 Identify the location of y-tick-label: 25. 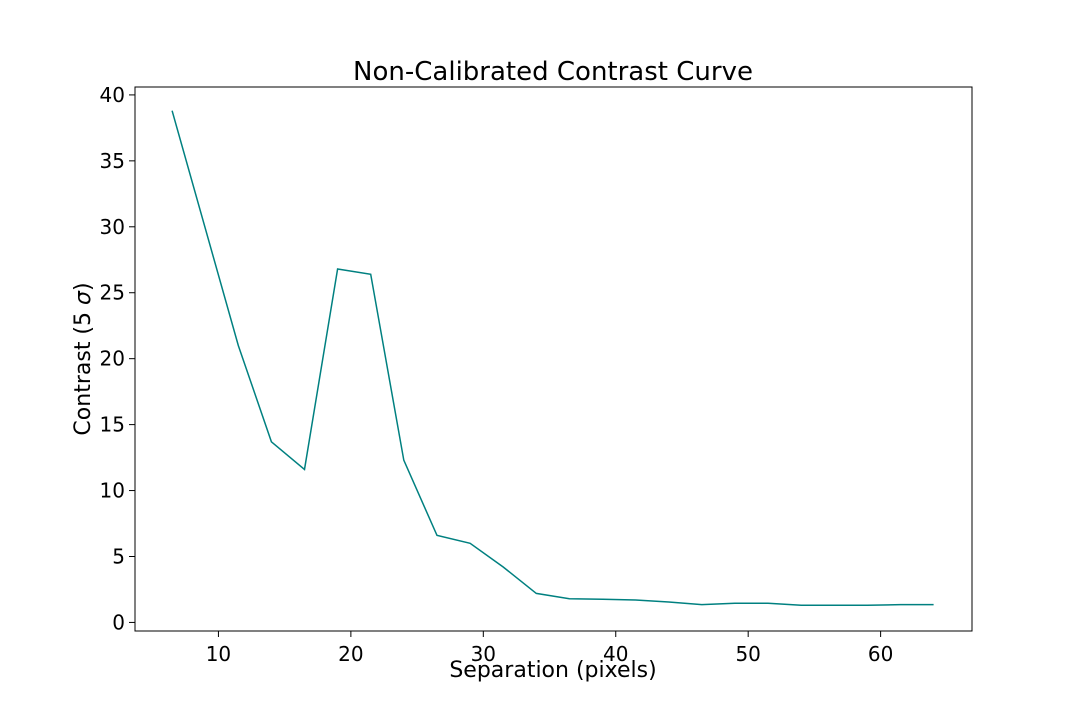
(112, 293).